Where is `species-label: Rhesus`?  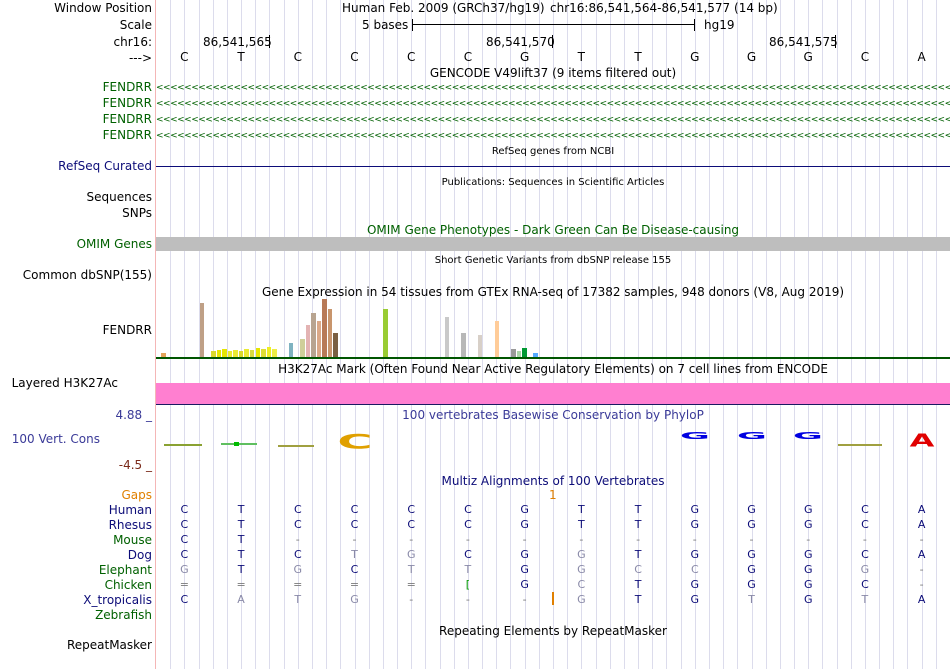
species-label: Rhesus is located at coordinates (130, 525).